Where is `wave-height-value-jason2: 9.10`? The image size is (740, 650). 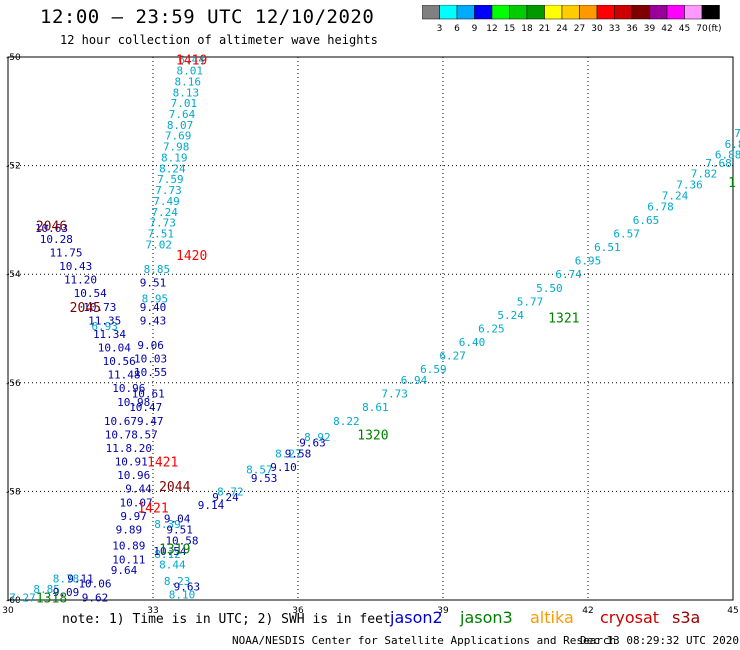 wave-height-value-jason2: 9.10 is located at coordinates (283, 467).